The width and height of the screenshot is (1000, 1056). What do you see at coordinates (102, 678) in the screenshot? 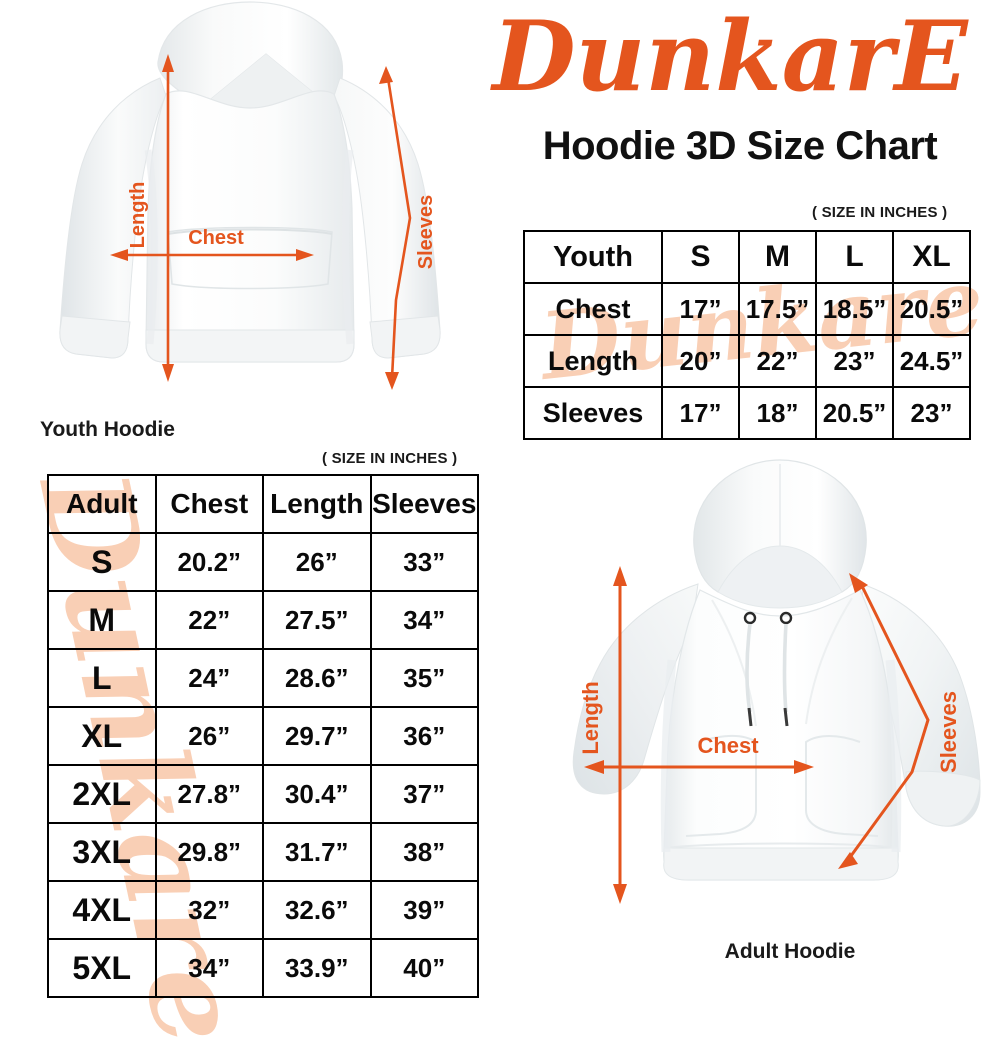
I see `adult-size-l: L` at bounding box center [102, 678].